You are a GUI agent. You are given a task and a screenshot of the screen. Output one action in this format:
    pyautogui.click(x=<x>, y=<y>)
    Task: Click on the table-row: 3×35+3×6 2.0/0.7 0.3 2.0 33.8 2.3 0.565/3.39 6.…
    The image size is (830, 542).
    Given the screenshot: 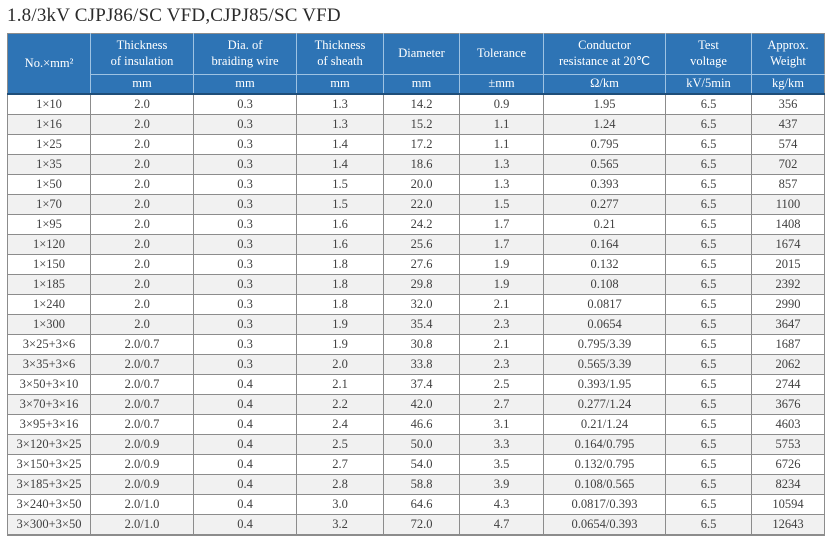 What is the action you would take?
    pyautogui.click(x=416, y=364)
    